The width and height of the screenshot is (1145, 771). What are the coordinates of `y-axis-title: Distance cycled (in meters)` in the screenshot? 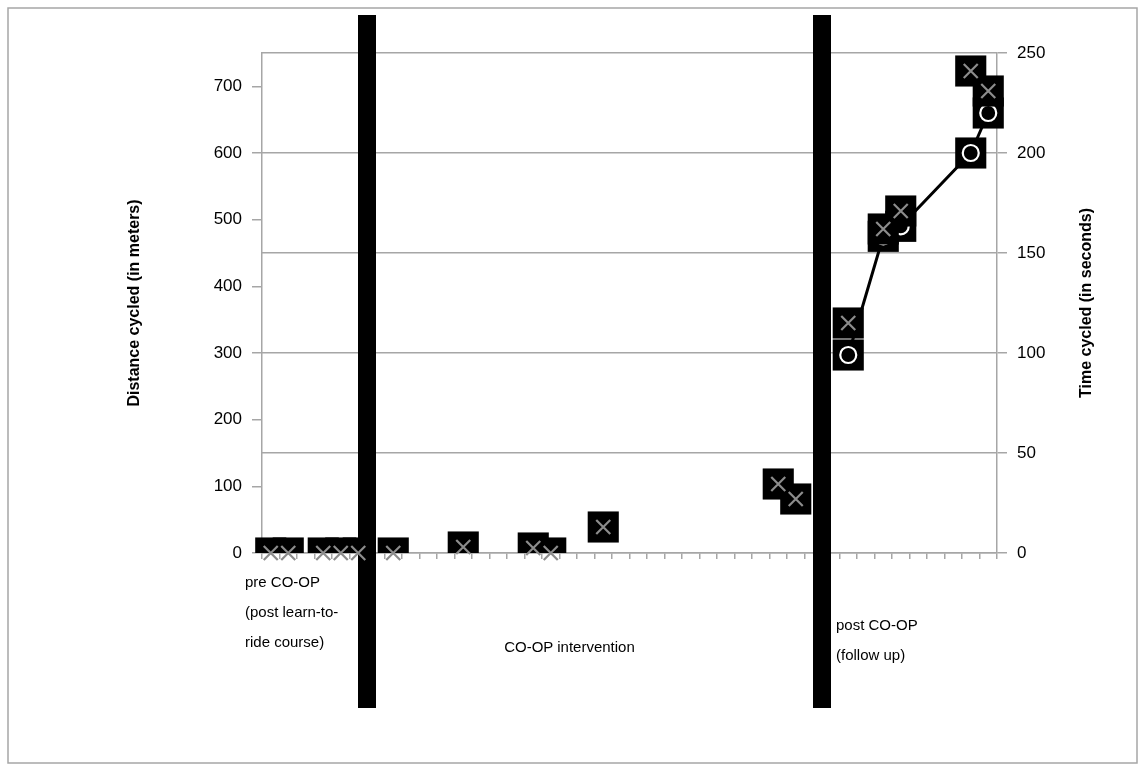 It's located at (134, 303).